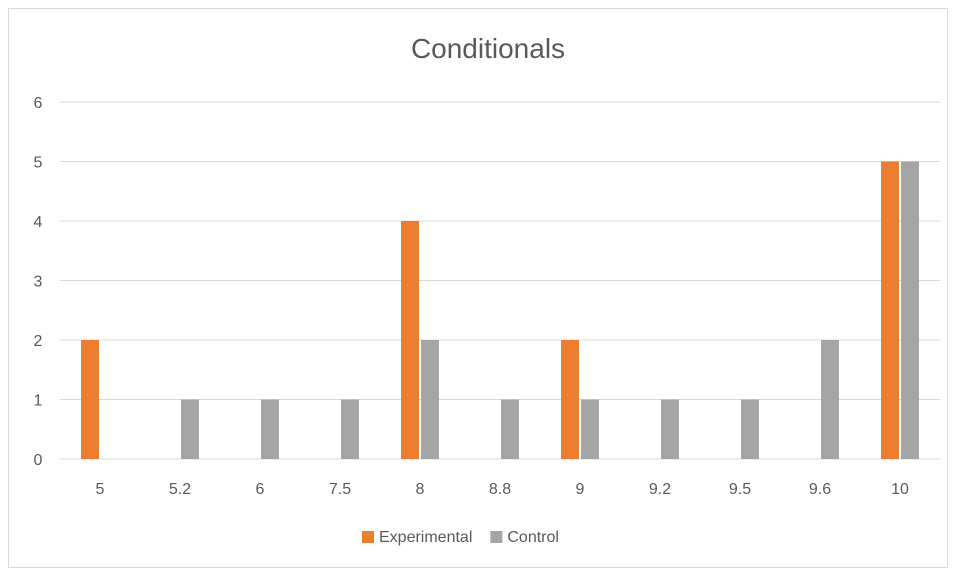 The image size is (958, 578). Describe the element at coordinates (670, 429) in the screenshot. I see `bar-control-9.2` at that location.